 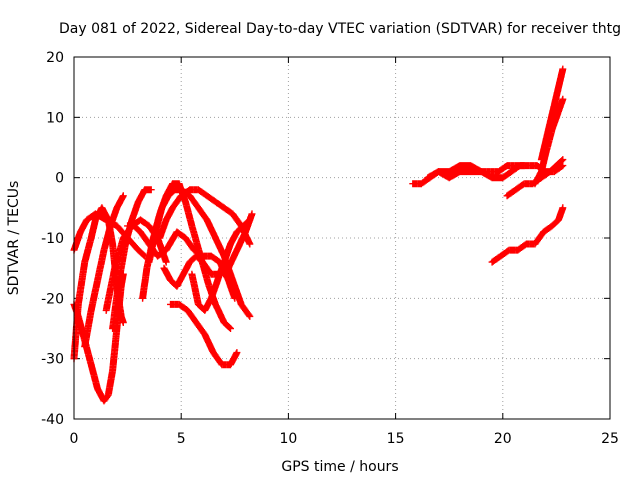 What do you see at coordinates (503, 439) in the screenshot?
I see `x-tick-label: 20` at bounding box center [503, 439].